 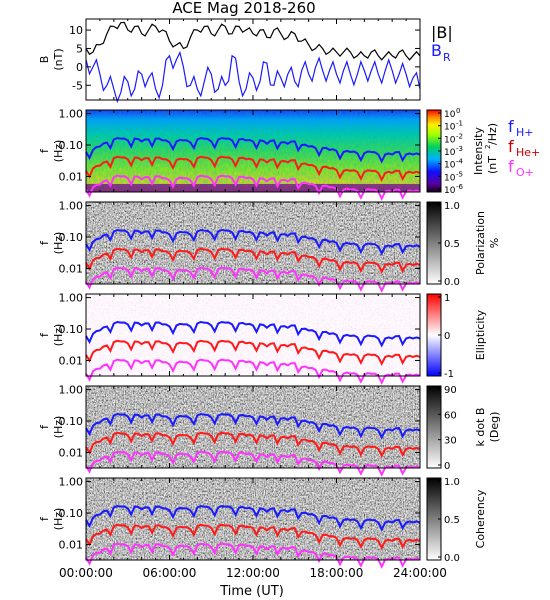 What do you see at coordinates (463, 244) in the screenshot?
I see `colorbar: 1.0 0.5 0.0 Polarization%` at bounding box center [463, 244].